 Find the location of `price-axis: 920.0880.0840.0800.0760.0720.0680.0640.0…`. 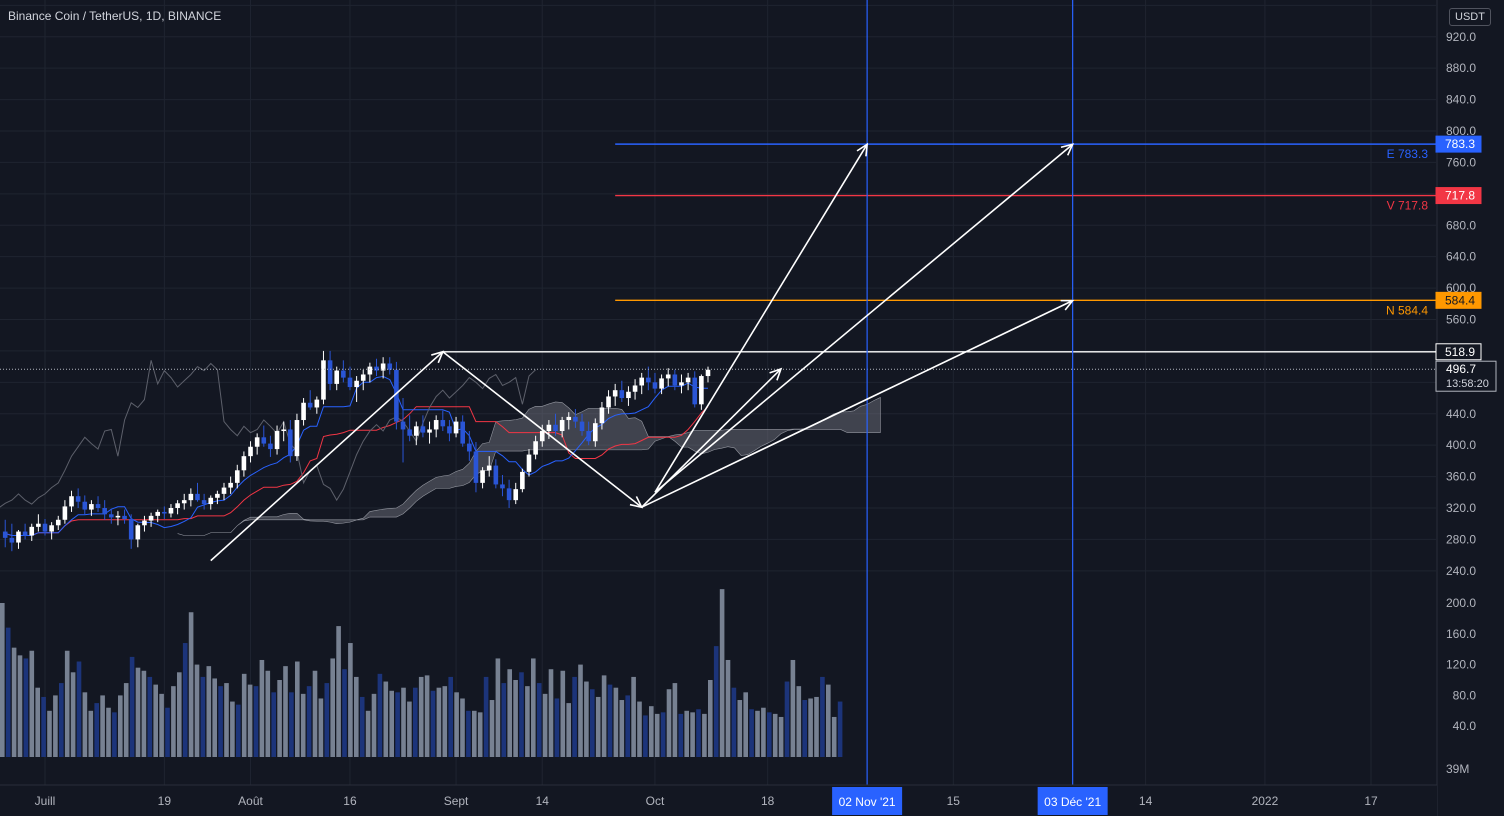

price-axis: 920.0880.0840.0800.0760.0720.0680.0640.0… is located at coordinates (1469, 408).